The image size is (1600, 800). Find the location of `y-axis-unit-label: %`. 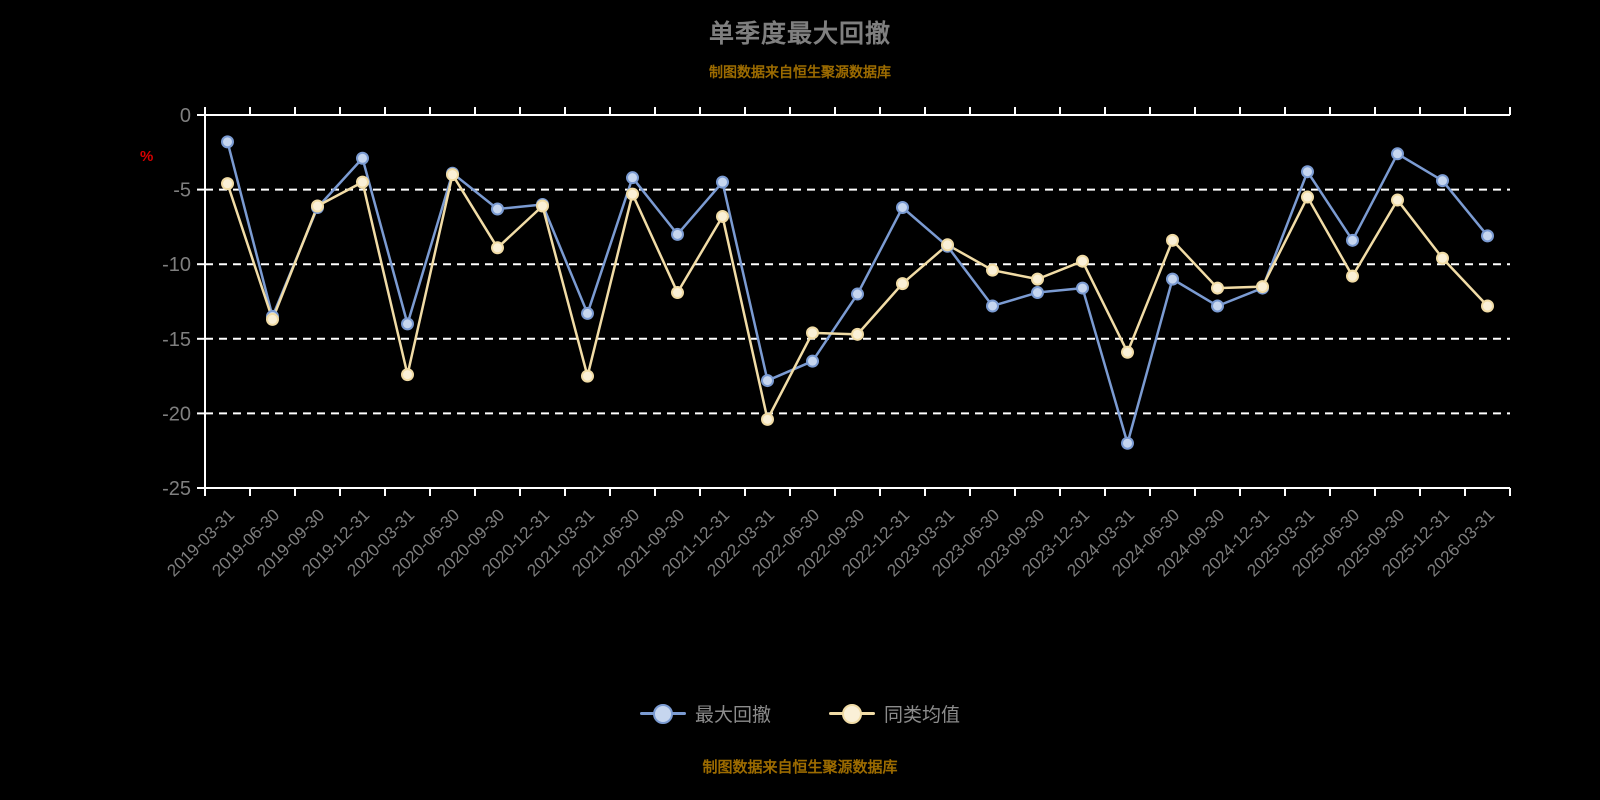

y-axis-unit-label: % is located at coordinates (147, 156).